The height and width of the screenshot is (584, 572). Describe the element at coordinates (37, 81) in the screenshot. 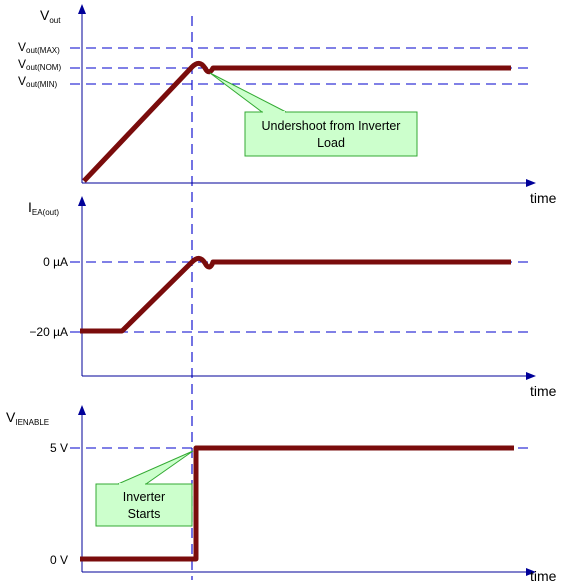

I see `vout-min-label: Vout(MIN)` at that location.